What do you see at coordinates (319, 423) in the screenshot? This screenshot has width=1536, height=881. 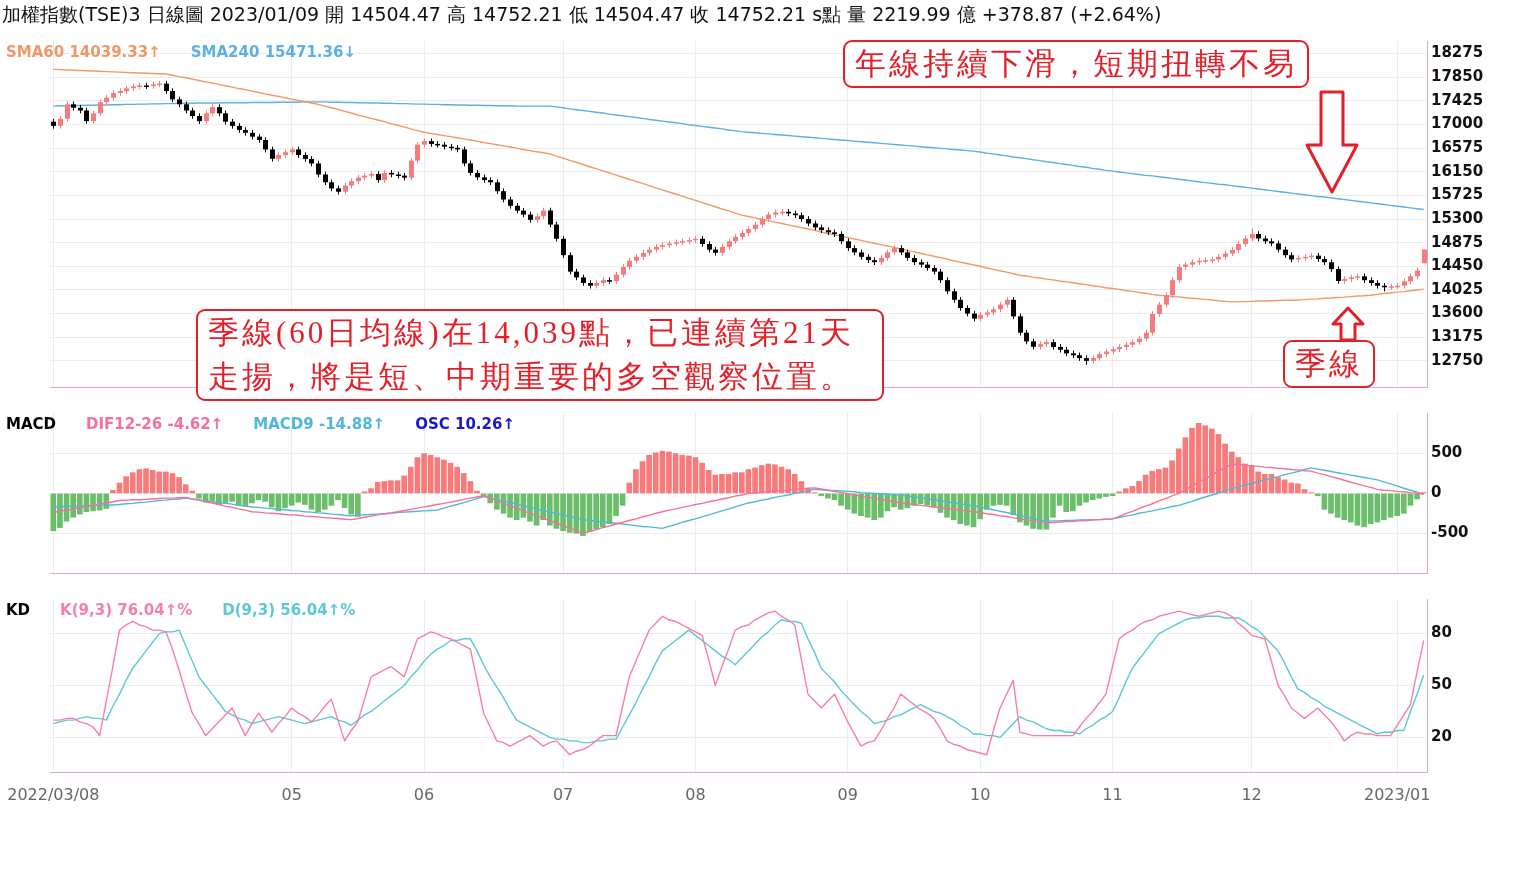 I see `text: MACD9 -14.88↑` at bounding box center [319, 423].